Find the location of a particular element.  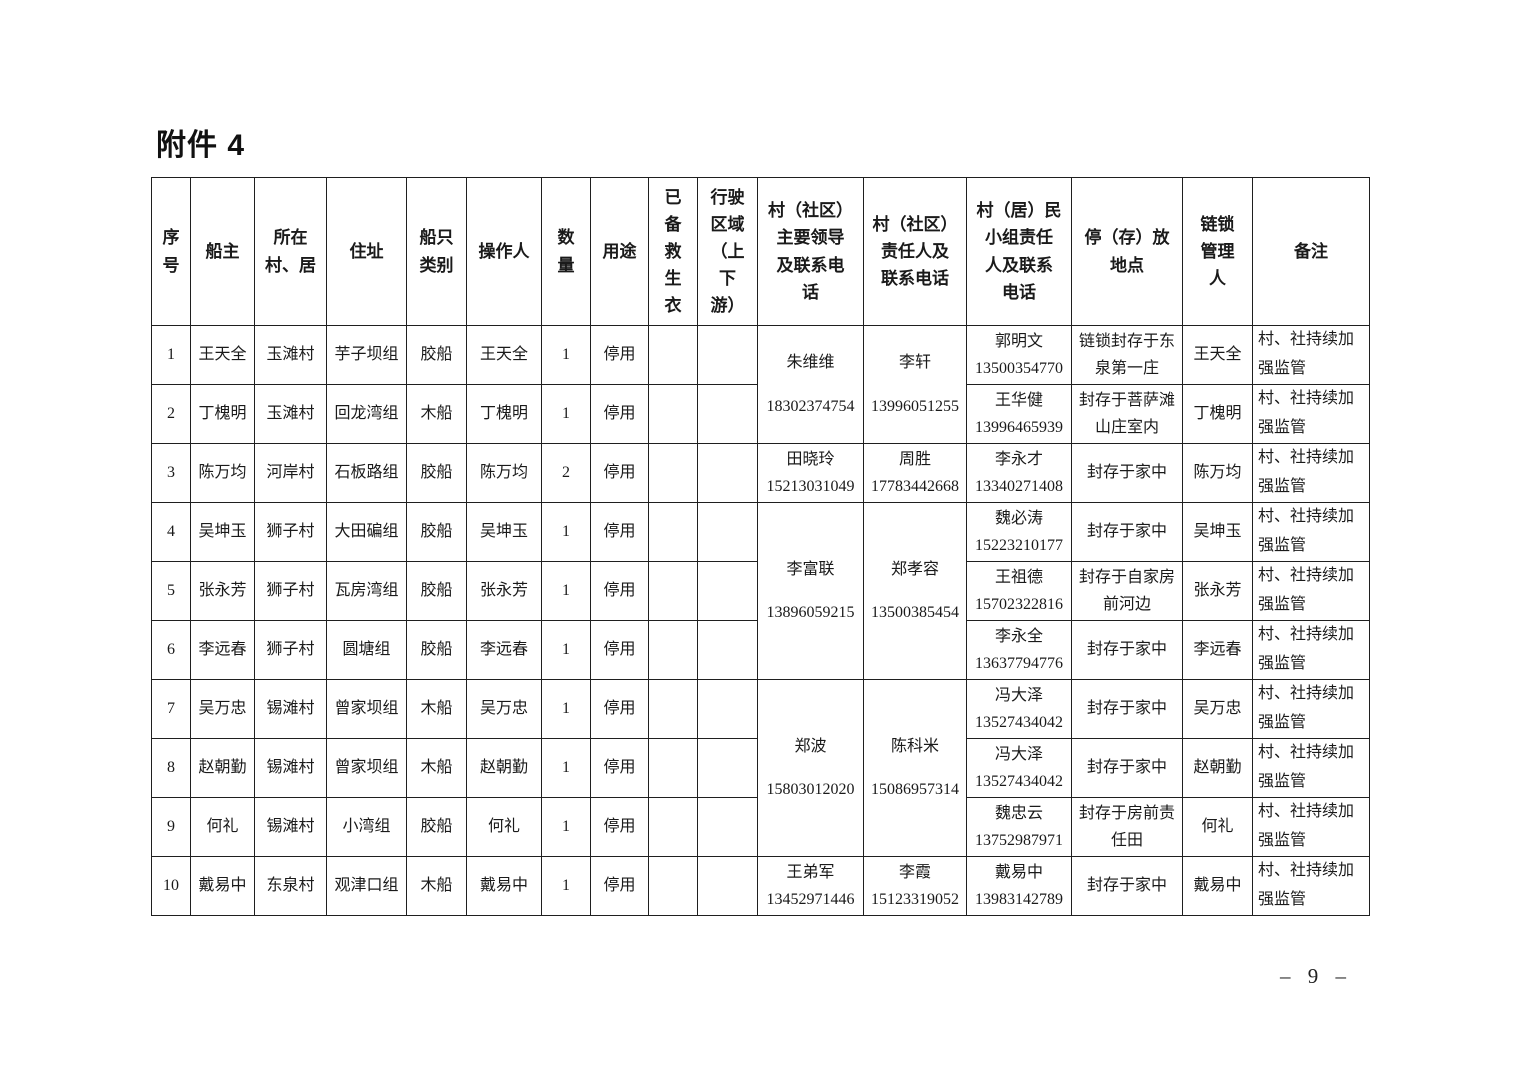

col-header-address: 住址 is located at coordinates (366, 251).